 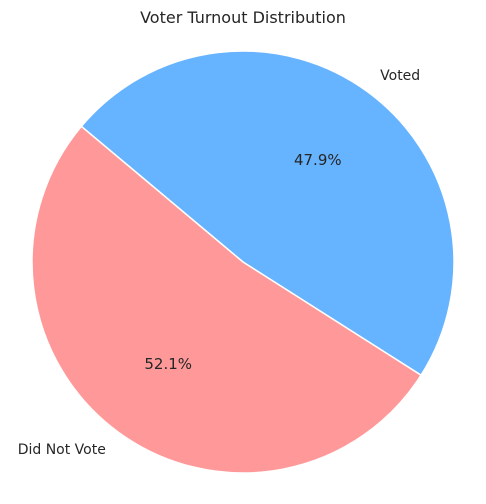 I want to click on slice-percent-did-not-vote: 52.1%, so click(x=168, y=364).